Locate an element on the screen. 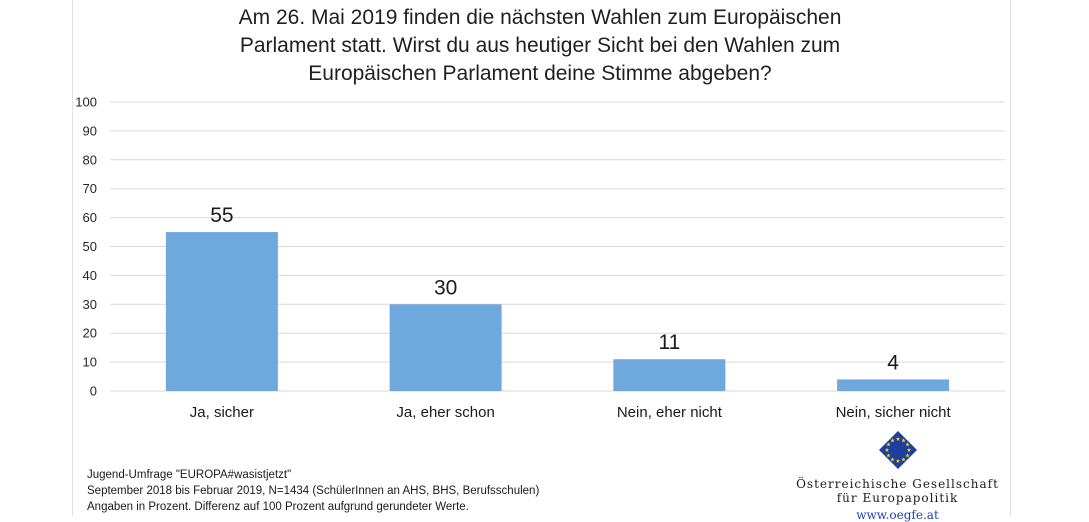  category-label: Nein, sicher nicht is located at coordinates (894, 412).